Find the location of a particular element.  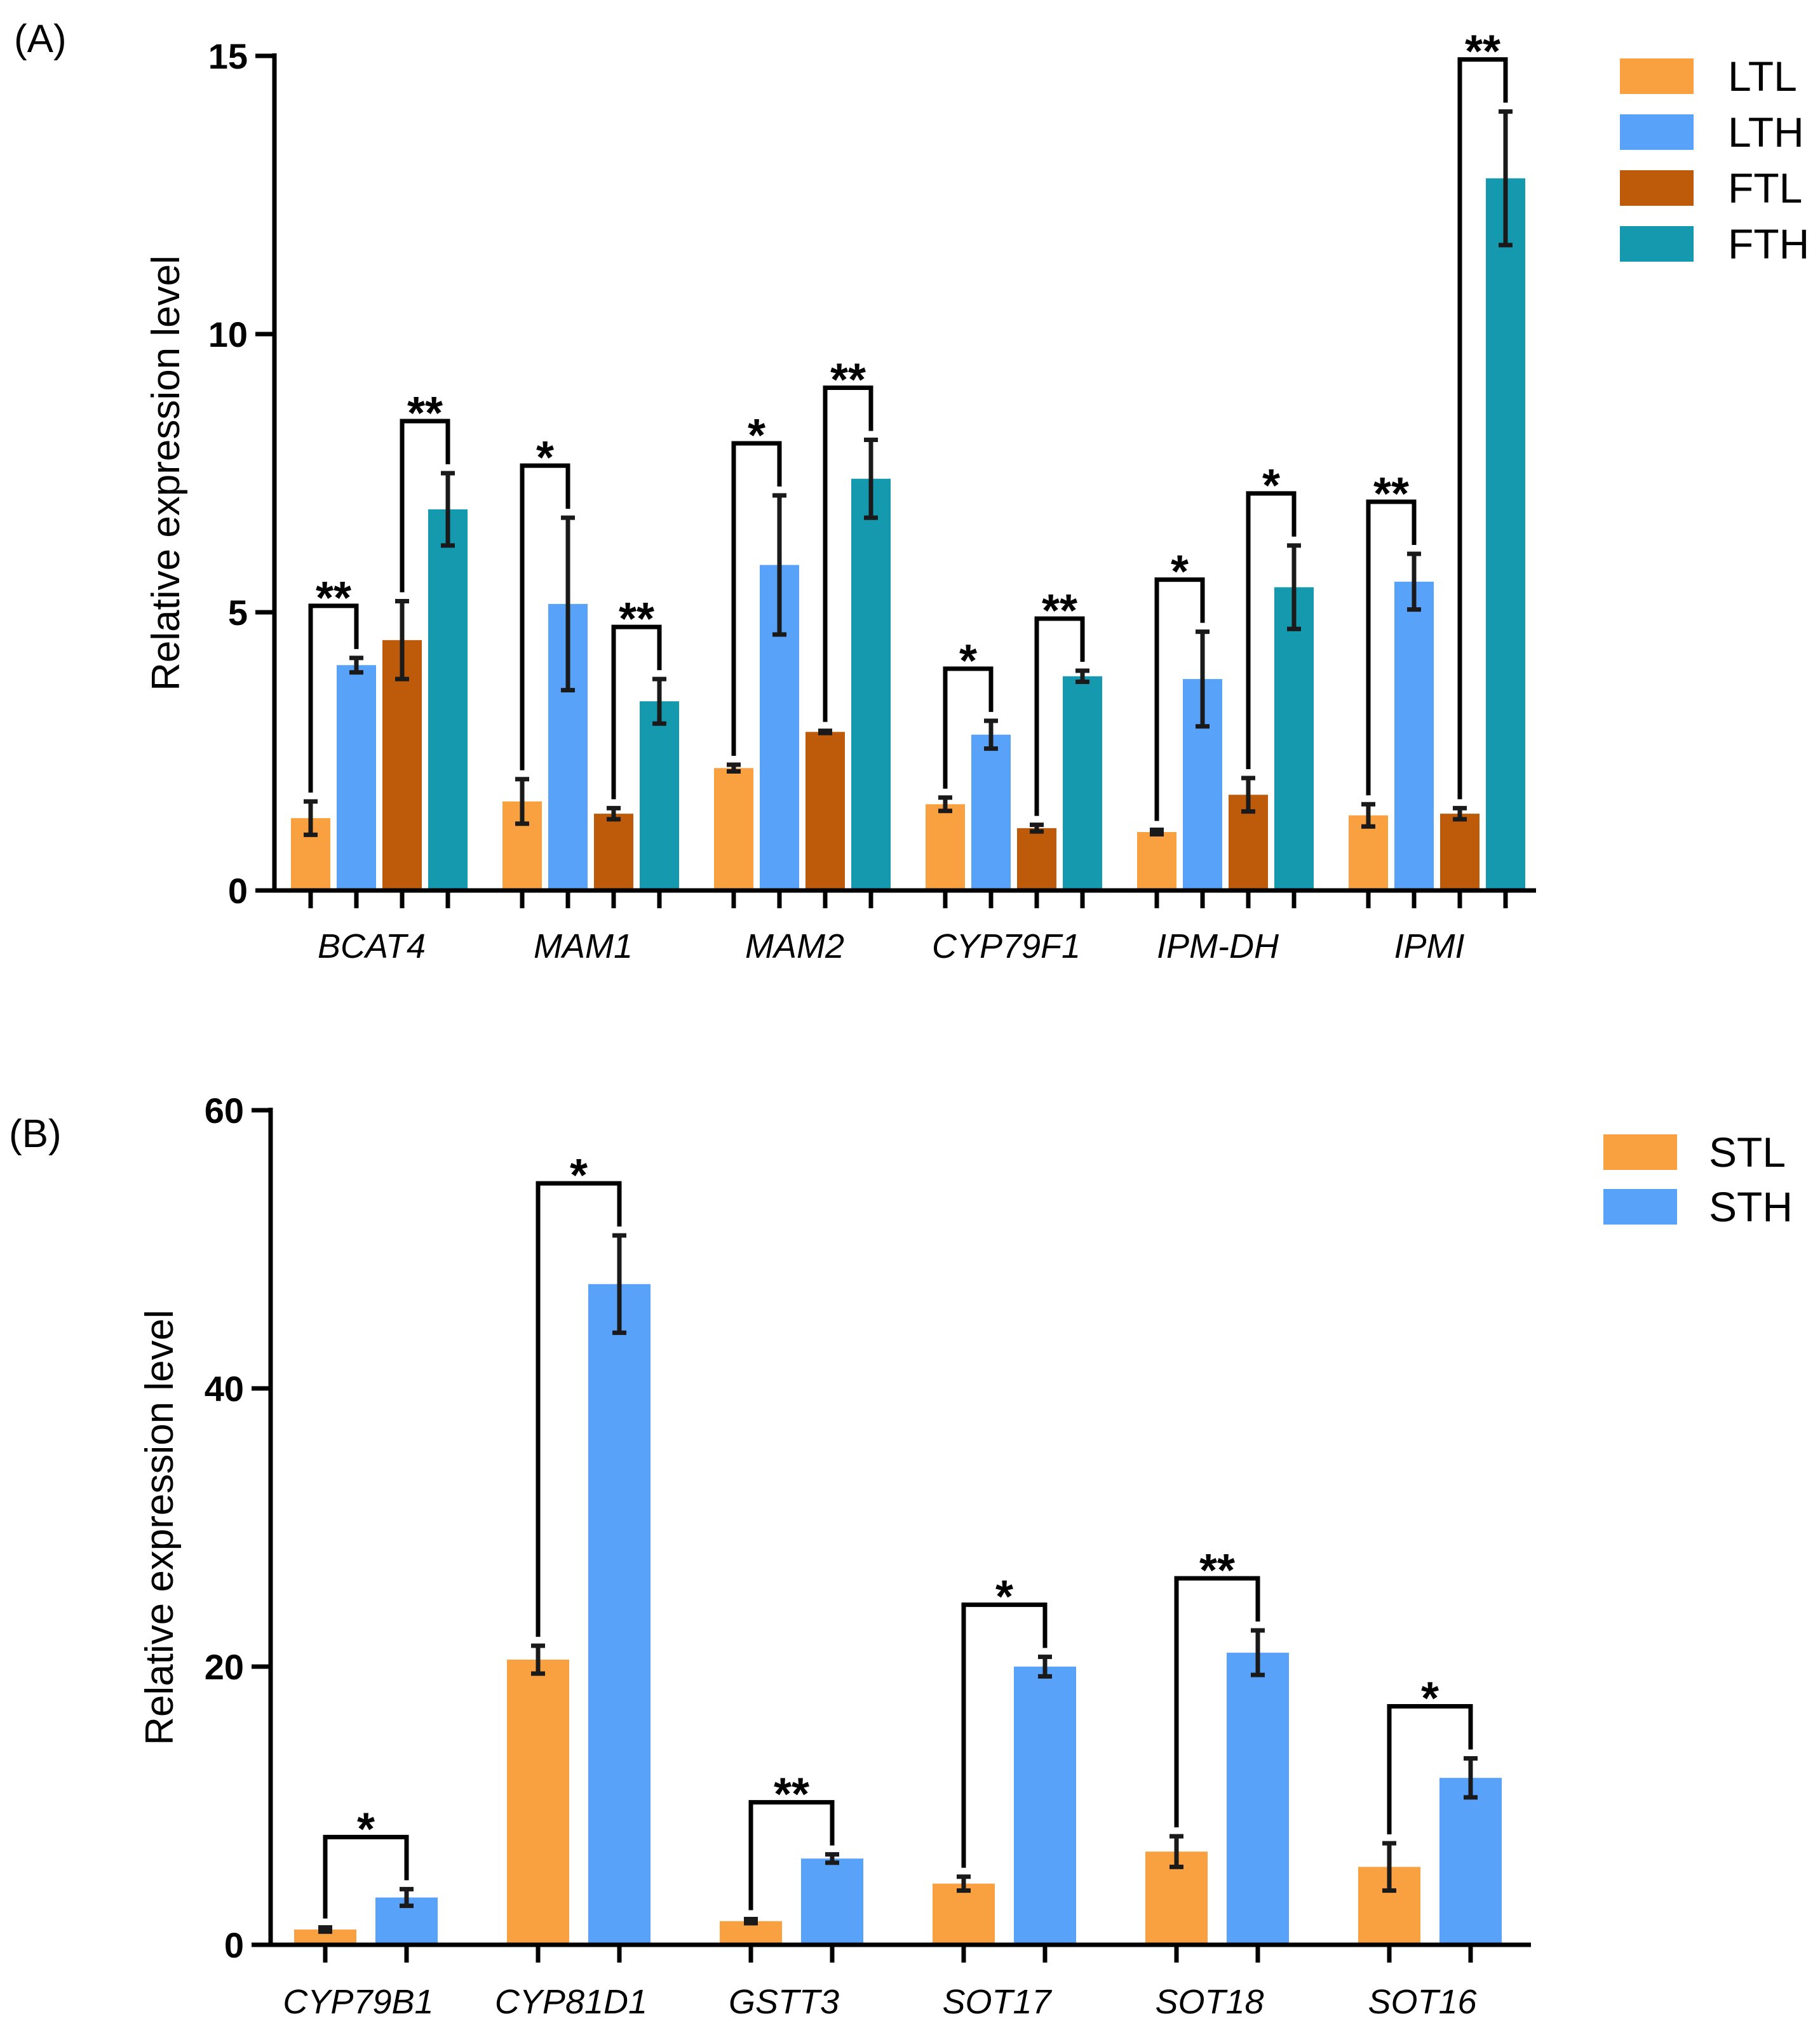

category-label-gstt3: GSTT3 is located at coordinates (784, 2002).